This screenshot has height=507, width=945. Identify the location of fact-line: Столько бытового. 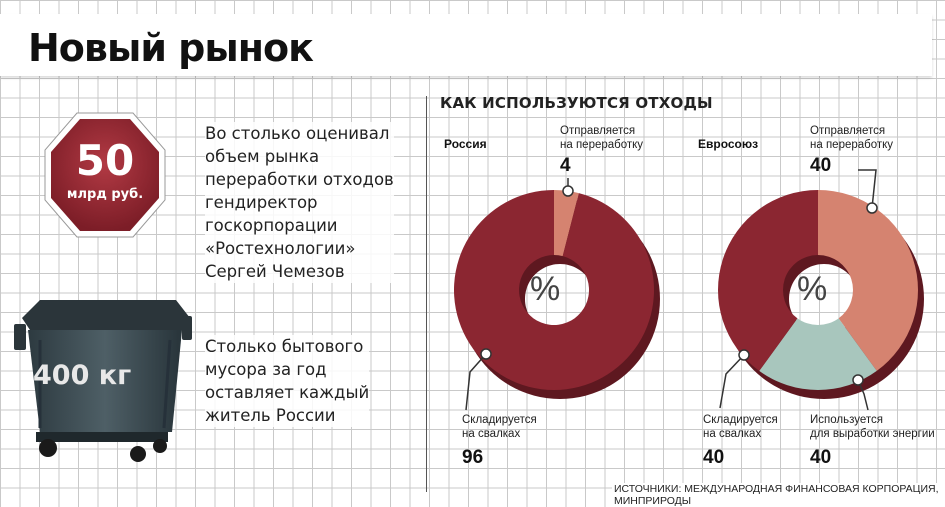
(284, 346).